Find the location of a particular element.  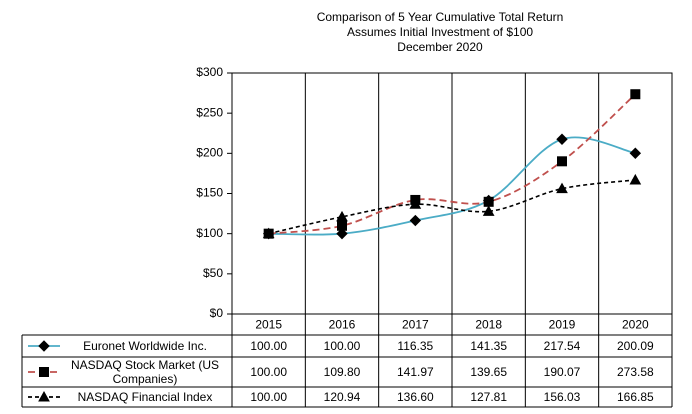

legend-cell: Euronet Worldwide Inc. is located at coordinates (145, 346).